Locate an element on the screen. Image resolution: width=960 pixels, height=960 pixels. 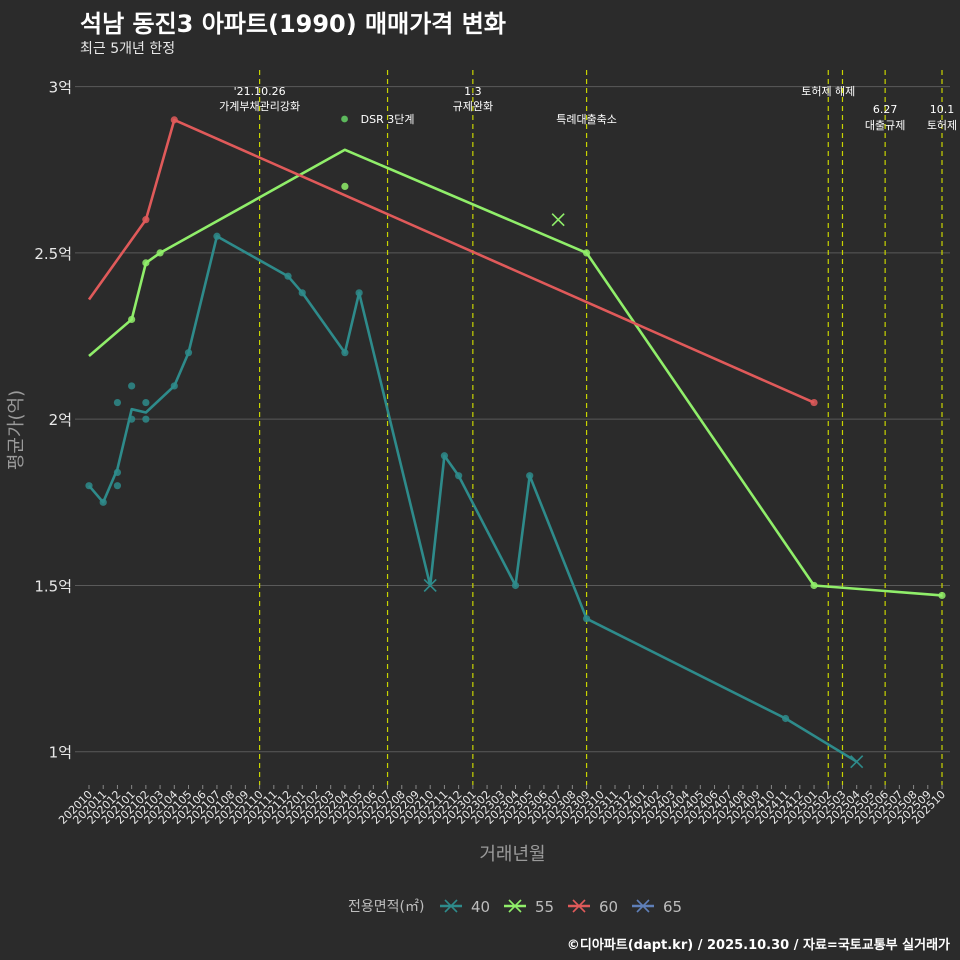
event-label: DSR 3단계 is located at coordinates (388, 119).